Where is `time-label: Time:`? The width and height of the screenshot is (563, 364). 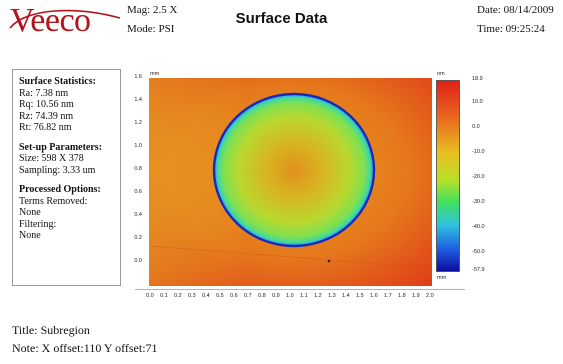 time-label: Time: is located at coordinates (490, 29).